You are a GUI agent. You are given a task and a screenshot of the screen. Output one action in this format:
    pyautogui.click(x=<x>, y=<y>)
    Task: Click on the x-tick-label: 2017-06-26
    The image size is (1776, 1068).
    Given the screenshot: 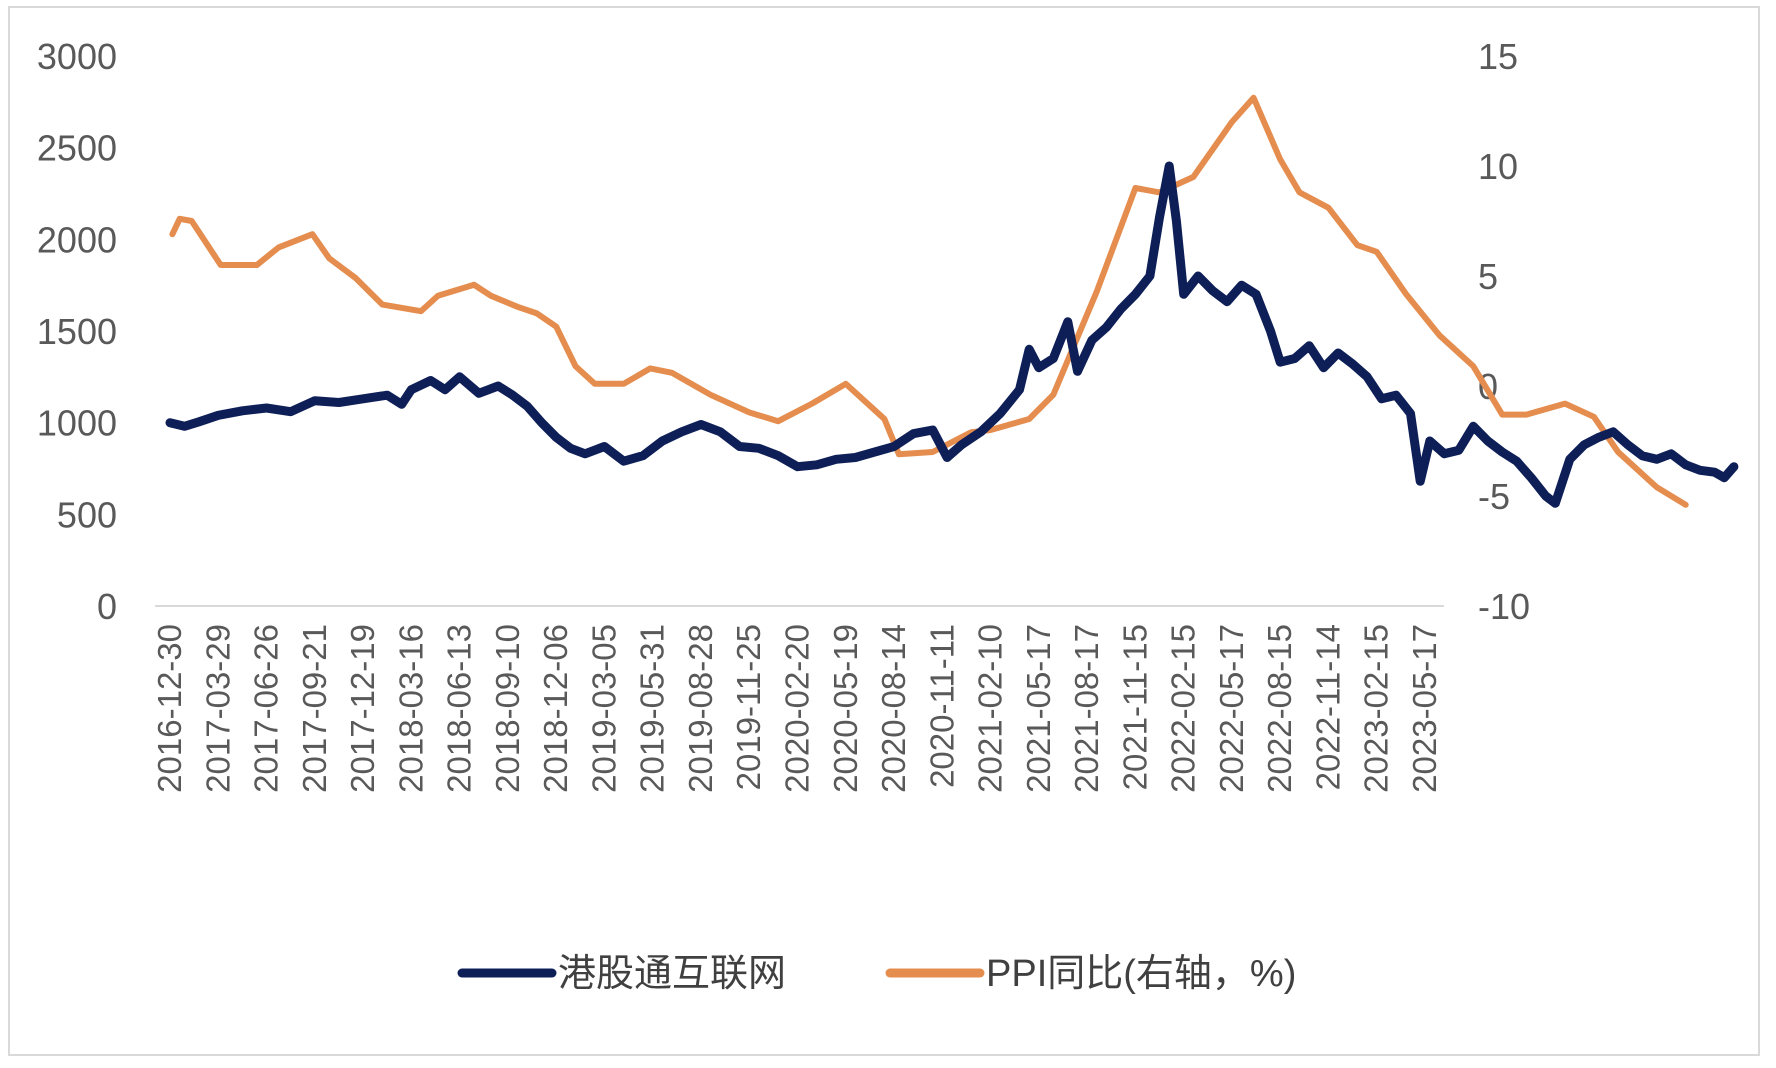 What is the action you would take?
    pyautogui.click(x=266, y=708)
    